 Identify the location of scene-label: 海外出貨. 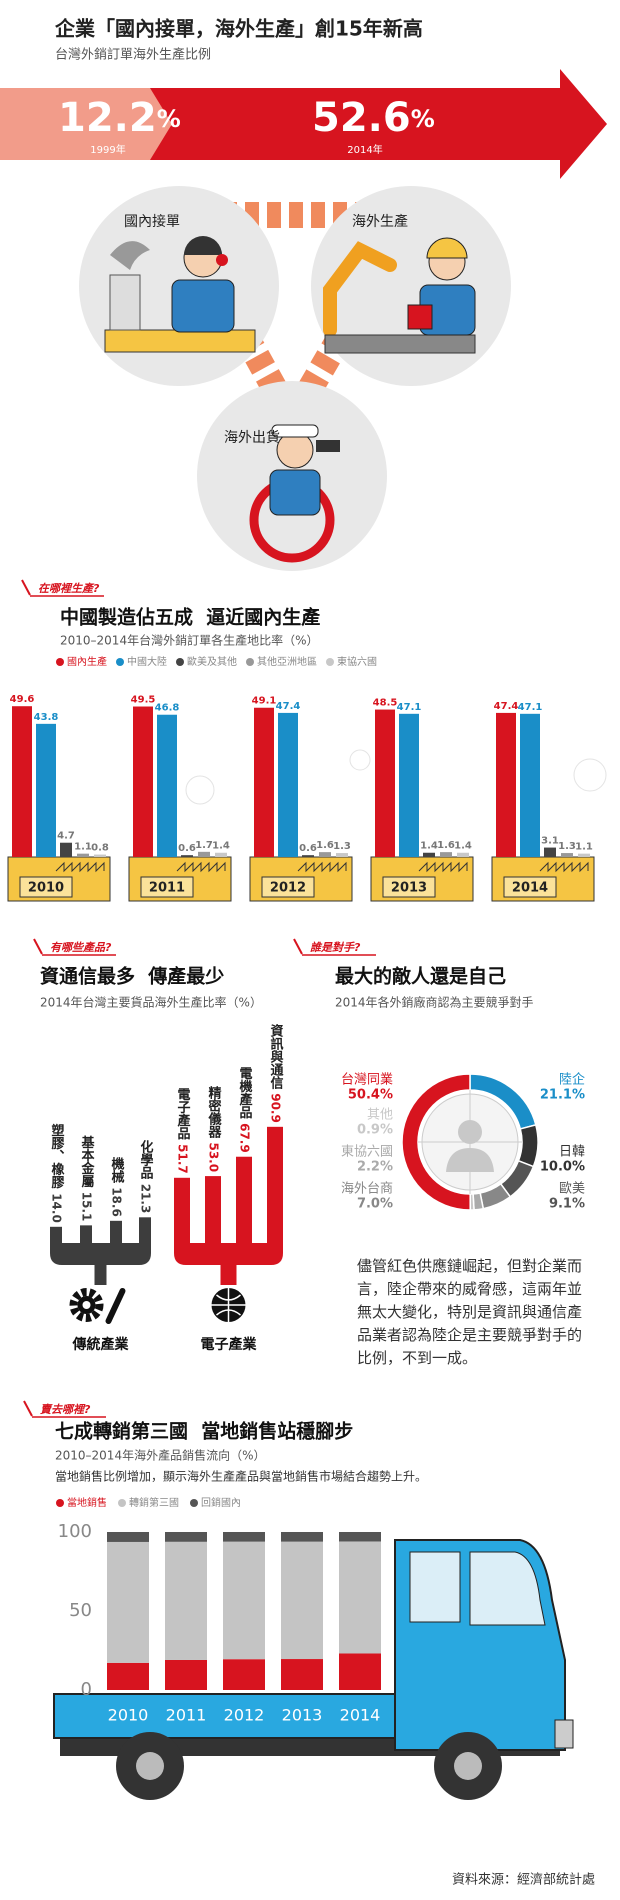
(252, 437).